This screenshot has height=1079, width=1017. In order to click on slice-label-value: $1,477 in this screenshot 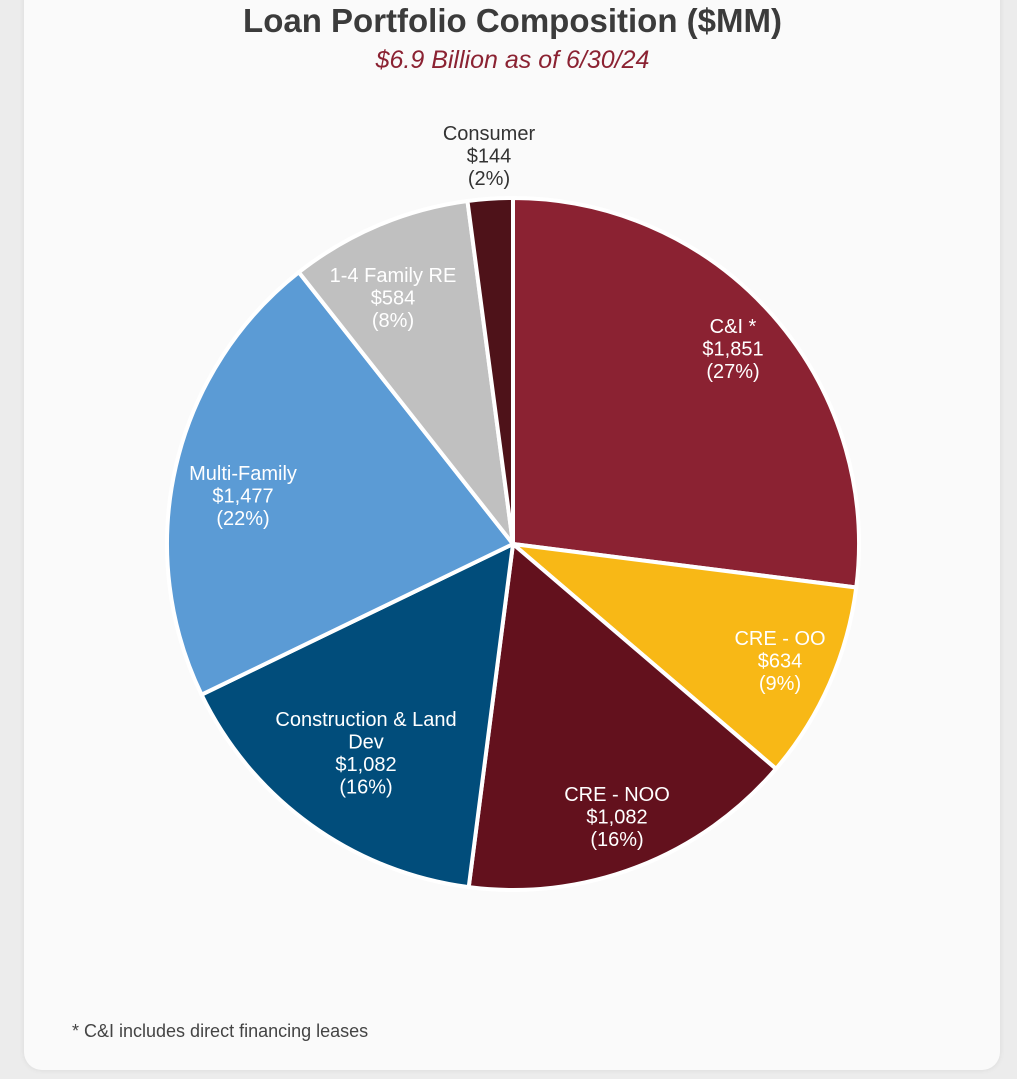, I will do `click(242, 497)`.